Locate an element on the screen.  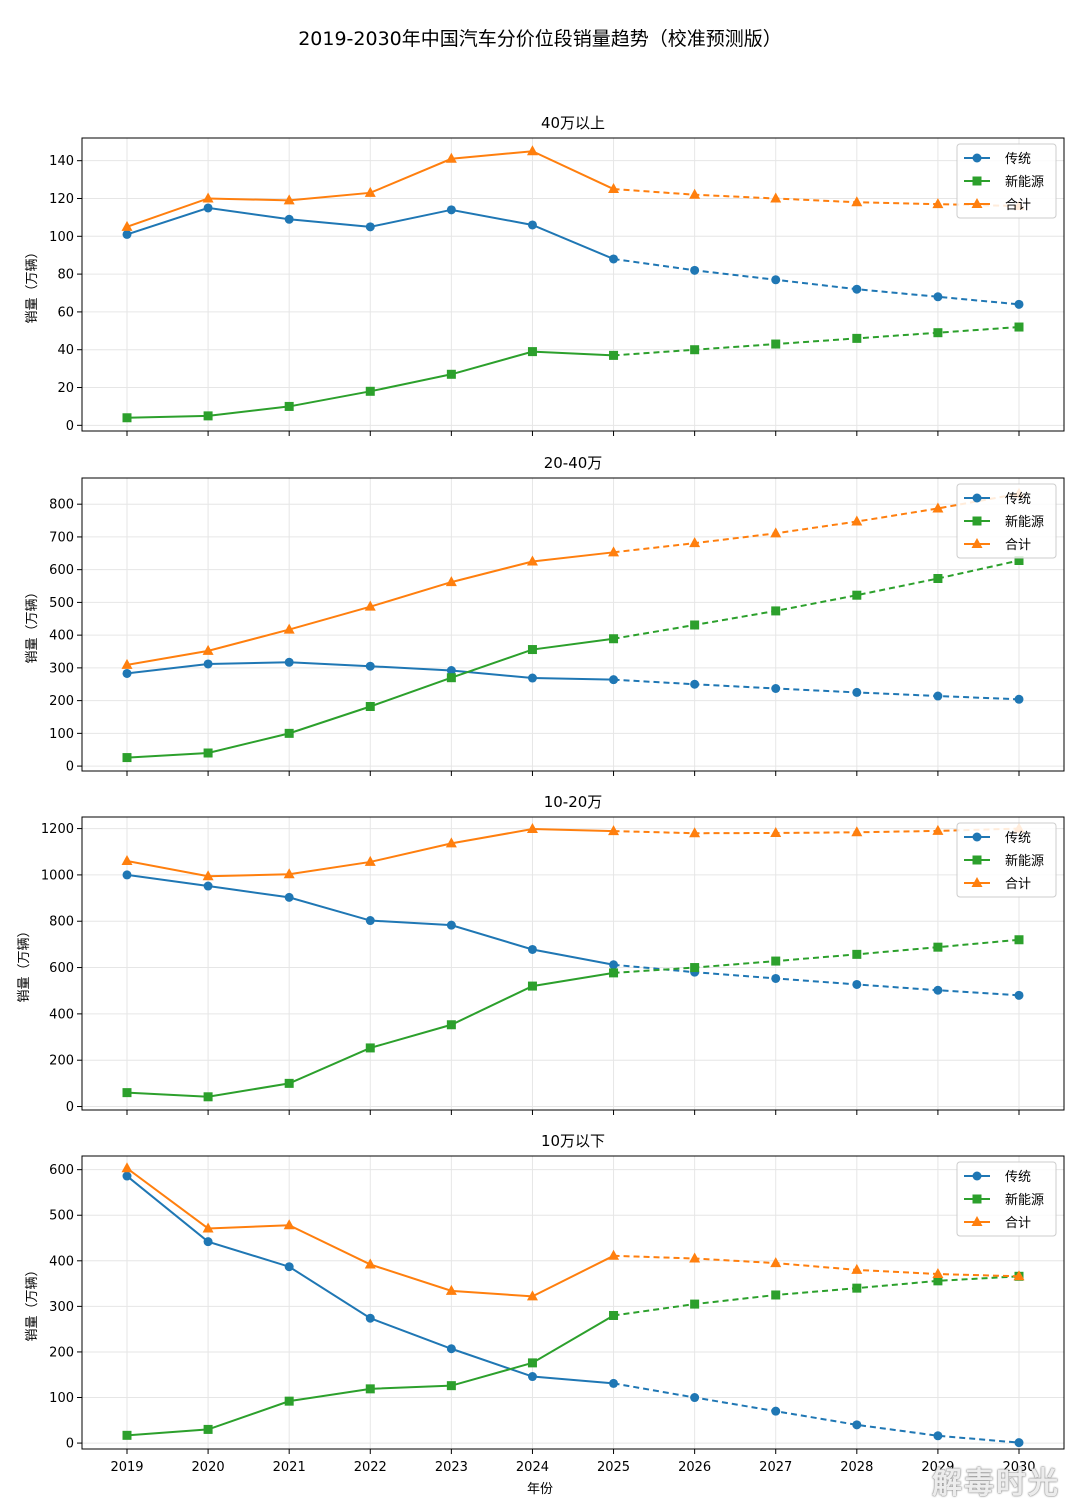
x-tick-label: 2028 is located at coordinates (856, 1467).